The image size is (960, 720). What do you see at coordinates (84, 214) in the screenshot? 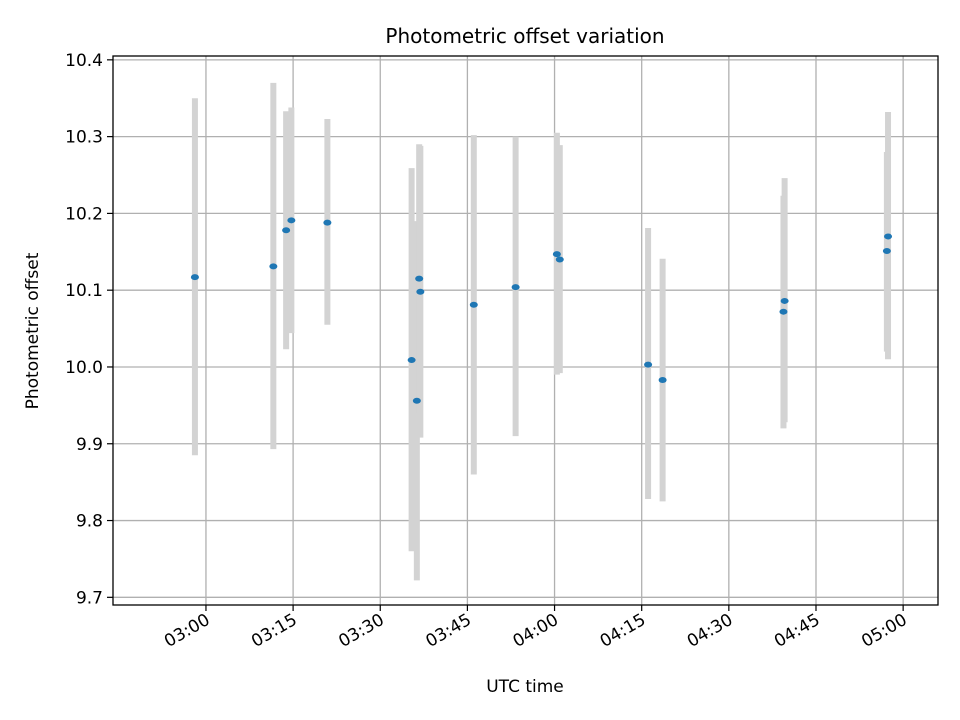
I see `y-tick-label: 10.2` at bounding box center [84, 214].